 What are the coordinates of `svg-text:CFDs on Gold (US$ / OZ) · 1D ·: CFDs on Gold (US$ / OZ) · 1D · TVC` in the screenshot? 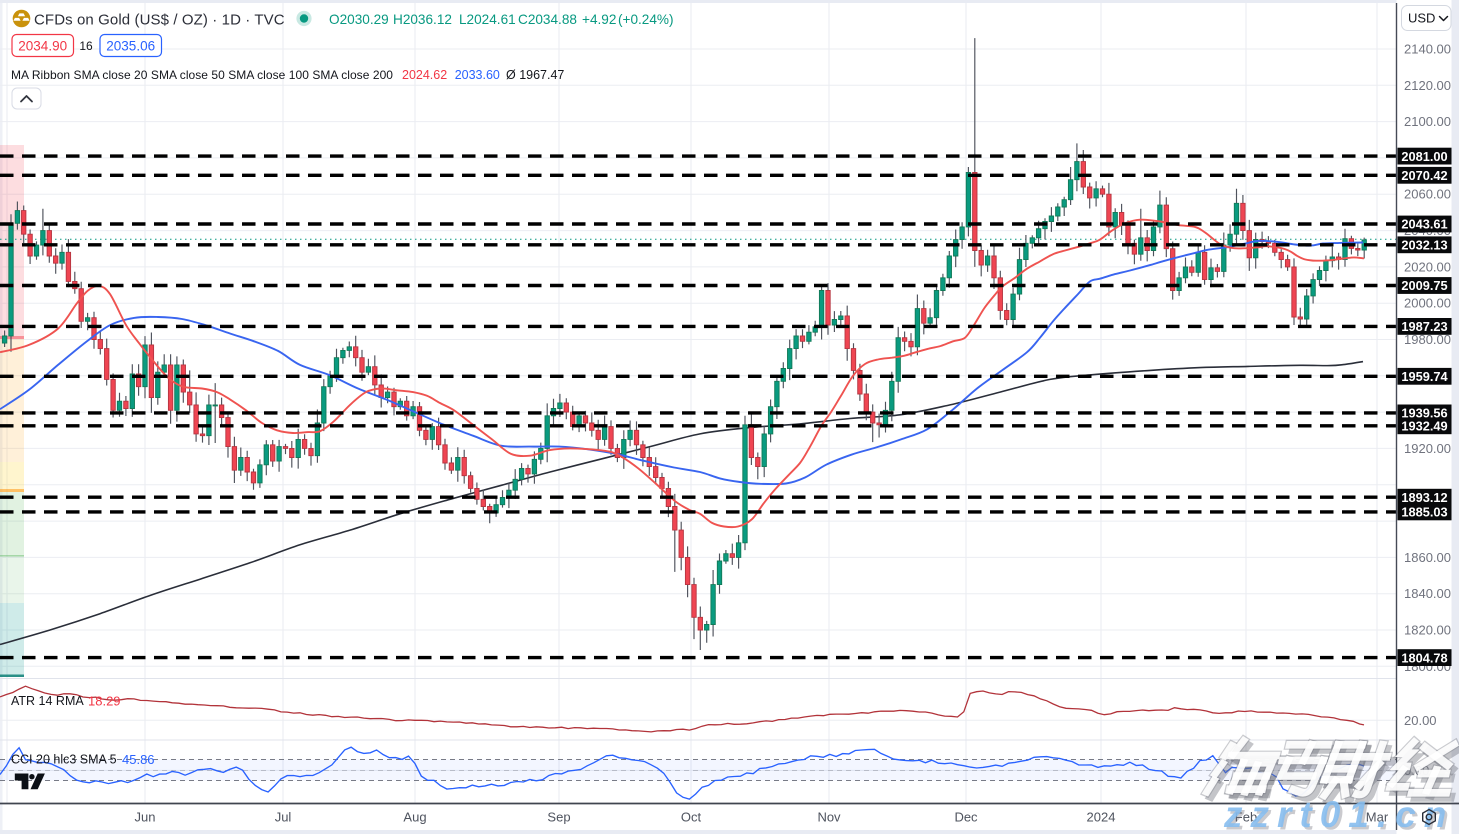 It's located at (159, 20).